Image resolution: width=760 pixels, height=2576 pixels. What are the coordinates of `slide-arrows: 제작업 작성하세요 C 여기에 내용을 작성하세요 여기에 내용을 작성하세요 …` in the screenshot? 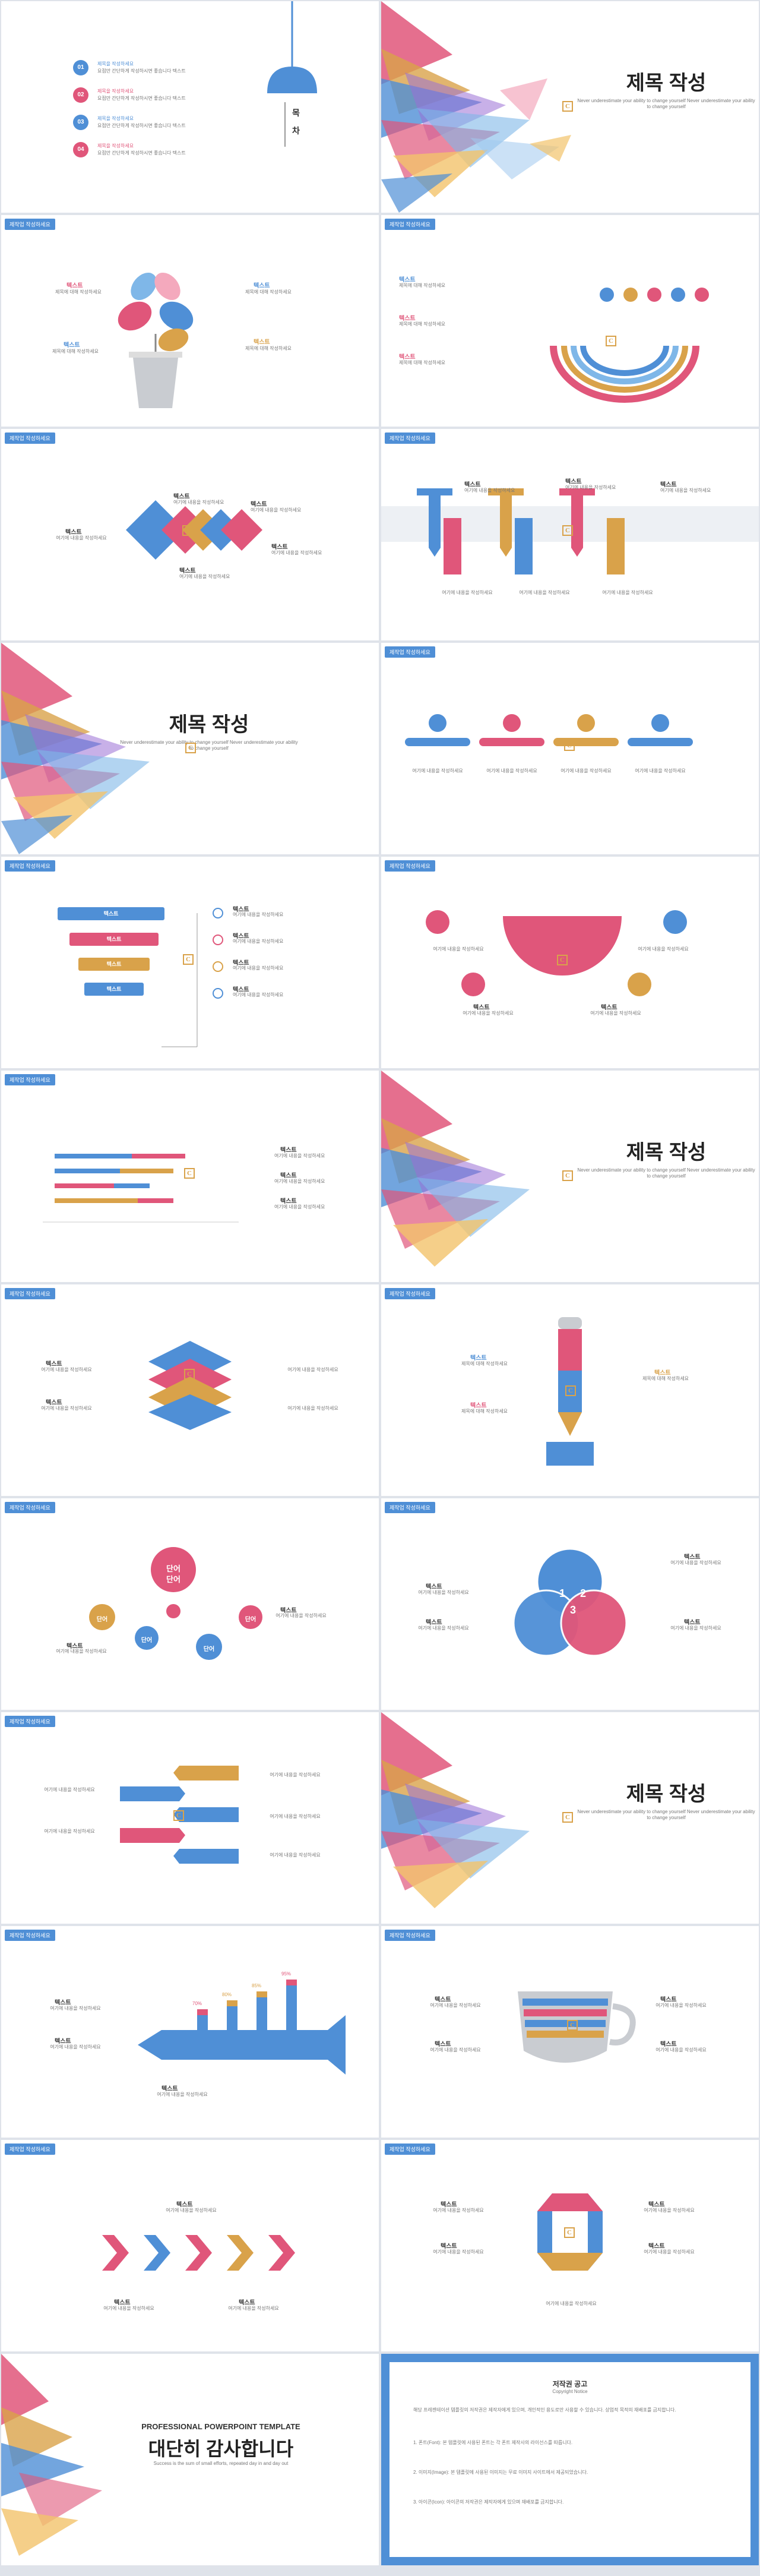 It's located at (190, 1818).